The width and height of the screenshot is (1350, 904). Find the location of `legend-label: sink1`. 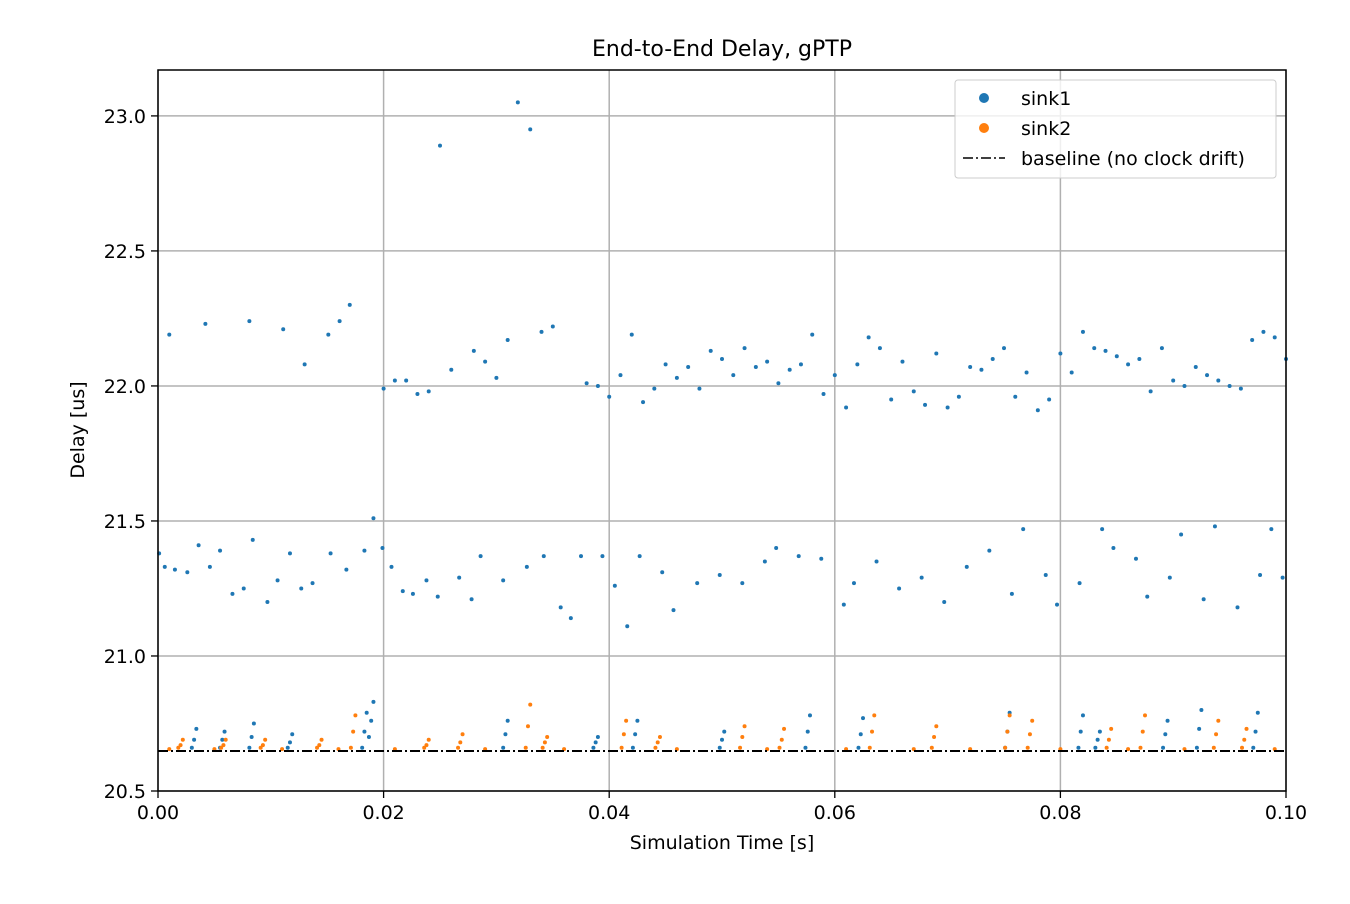

legend-label: sink1 is located at coordinates (1046, 99).